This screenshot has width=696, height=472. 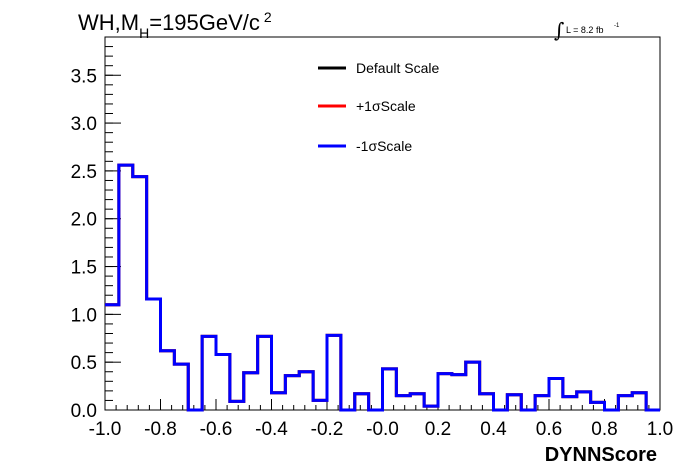 I want to click on legend: Default Scale +1σScale -1σScale, so click(x=378, y=107).